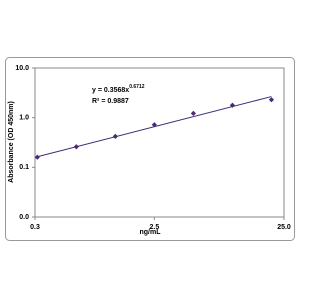 The height and width of the screenshot is (300, 320). Describe the element at coordinates (24, 118) in the screenshot. I see `y-tick-label: 1.0` at that location.